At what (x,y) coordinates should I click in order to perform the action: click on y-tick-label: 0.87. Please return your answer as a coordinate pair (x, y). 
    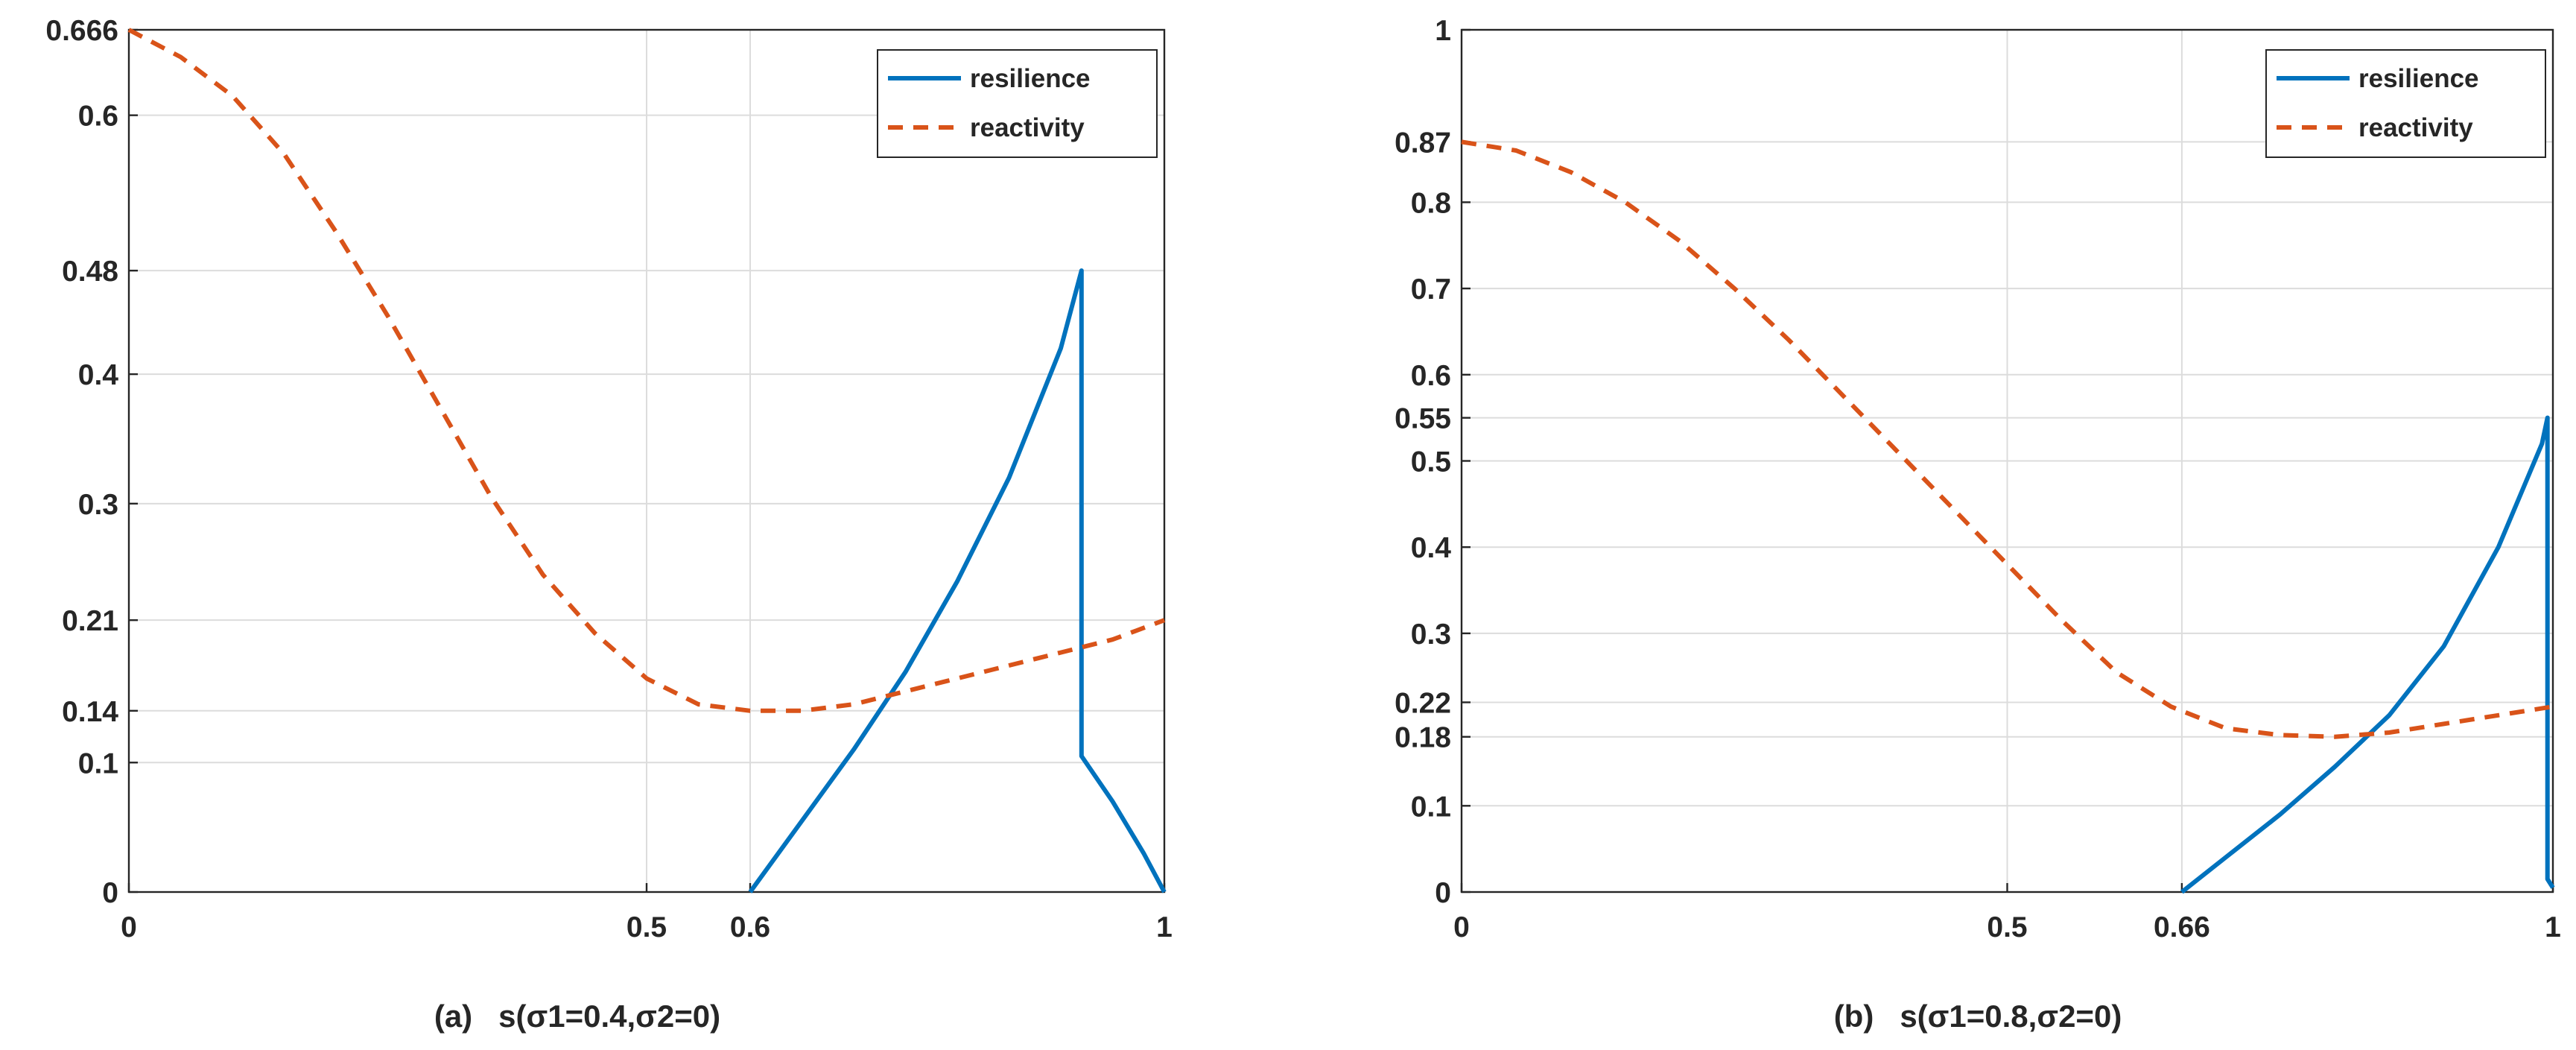
    Looking at the image, I should click on (1423, 143).